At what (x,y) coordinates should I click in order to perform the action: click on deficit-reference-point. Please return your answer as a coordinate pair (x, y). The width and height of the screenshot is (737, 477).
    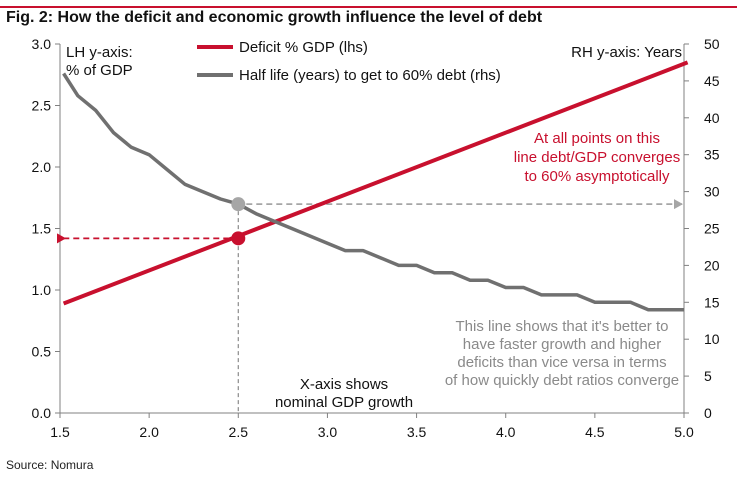
    Looking at the image, I should click on (238, 238).